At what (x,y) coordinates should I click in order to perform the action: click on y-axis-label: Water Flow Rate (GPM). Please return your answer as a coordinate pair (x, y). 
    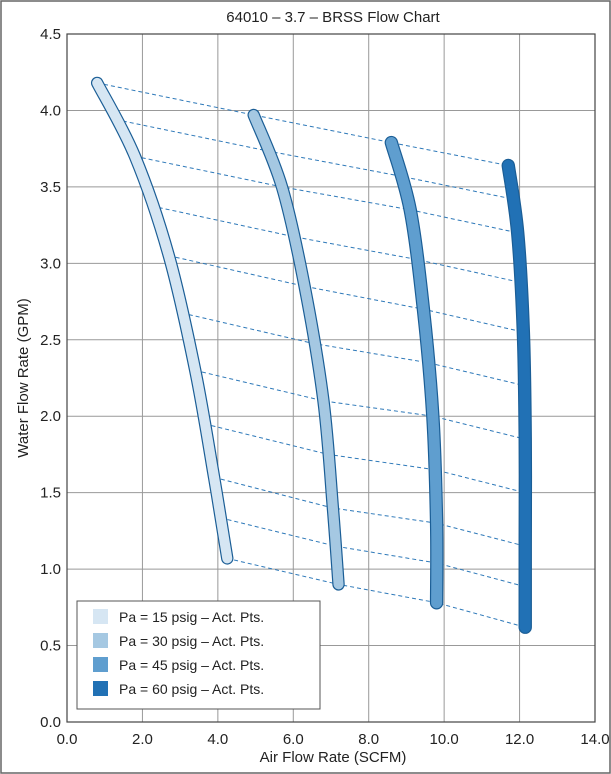
    Looking at the image, I should click on (23, 377).